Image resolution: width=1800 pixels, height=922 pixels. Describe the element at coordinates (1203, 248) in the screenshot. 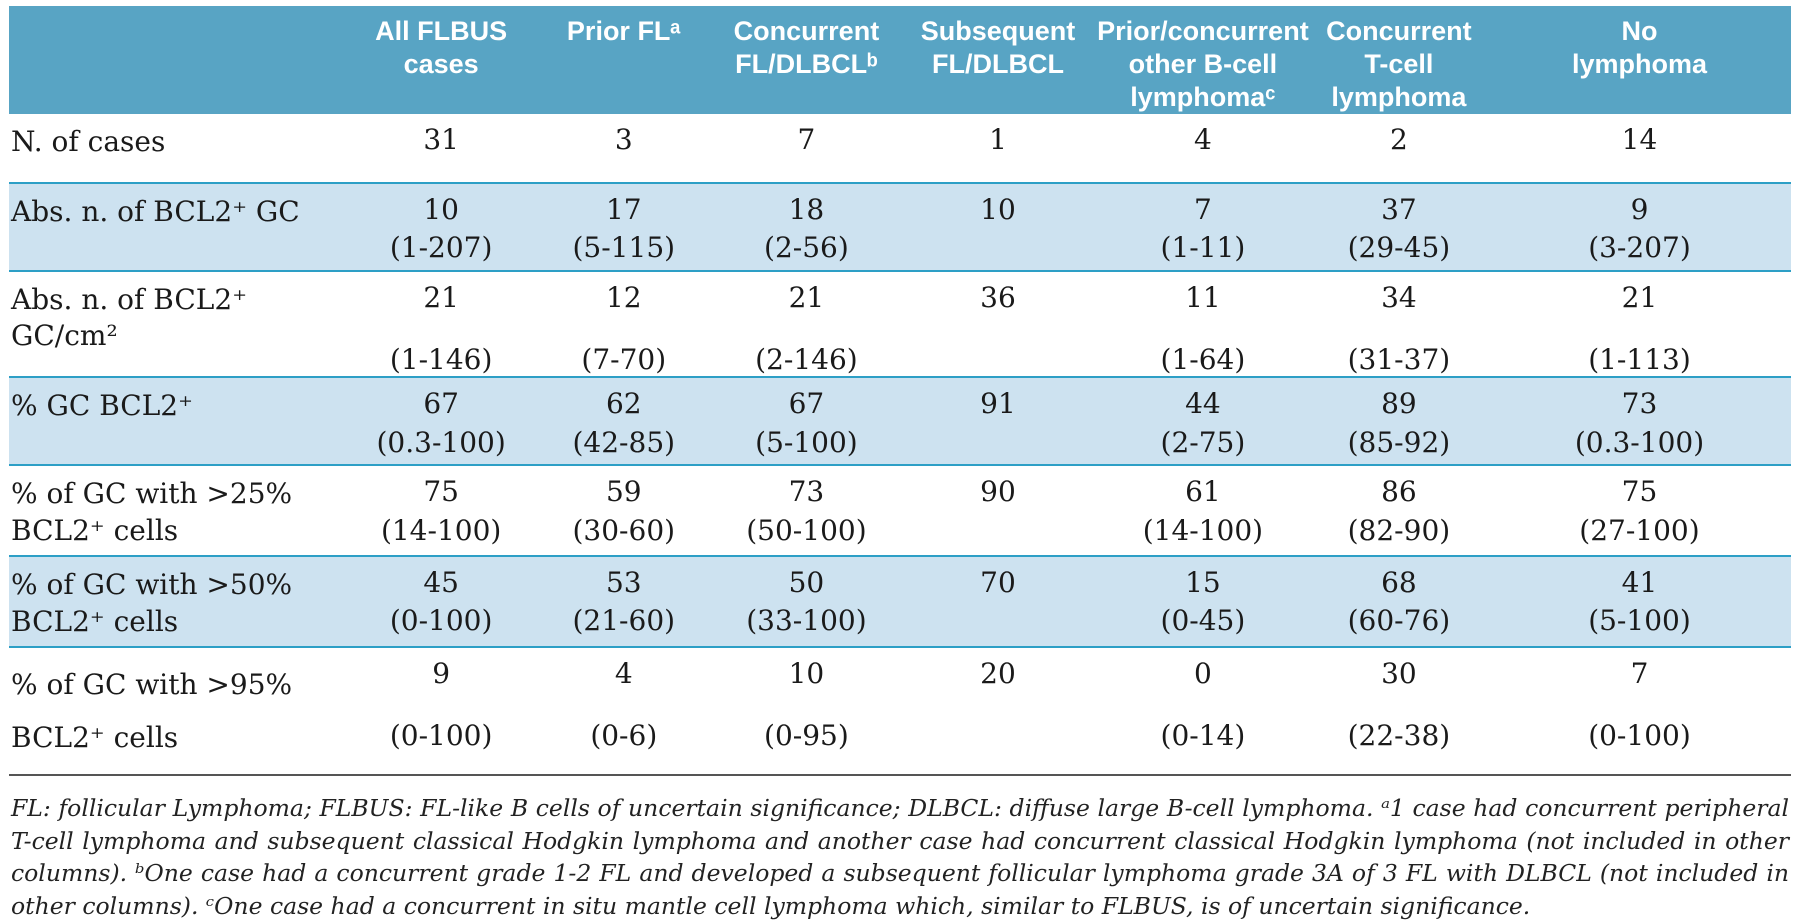

I see `cell-range: (1-11)` at that location.